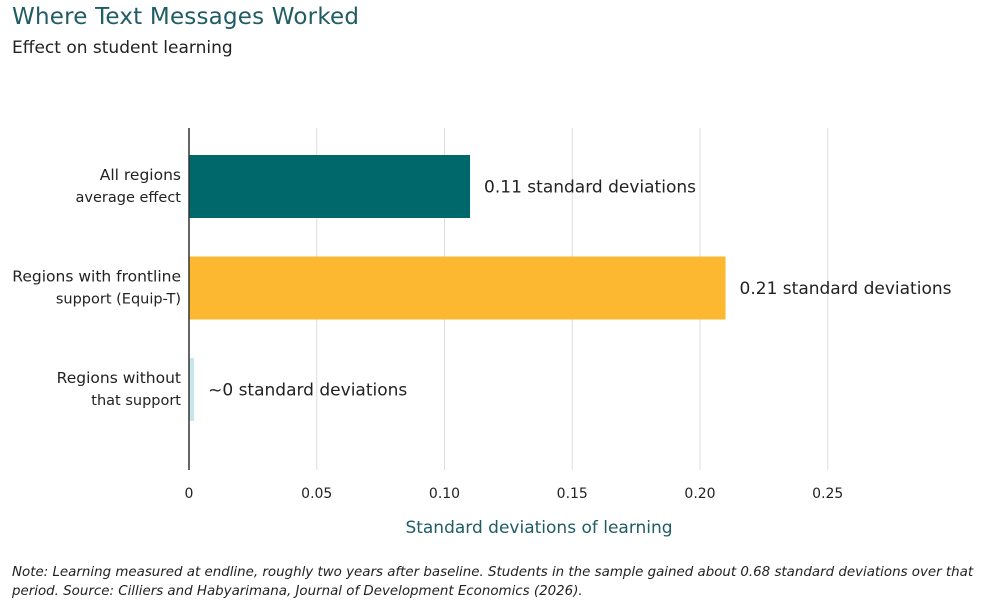  What do you see at coordinates (119, 389) in the screenshot?
I see `category-label: Regions without that support` at bounding box center [119, 389].